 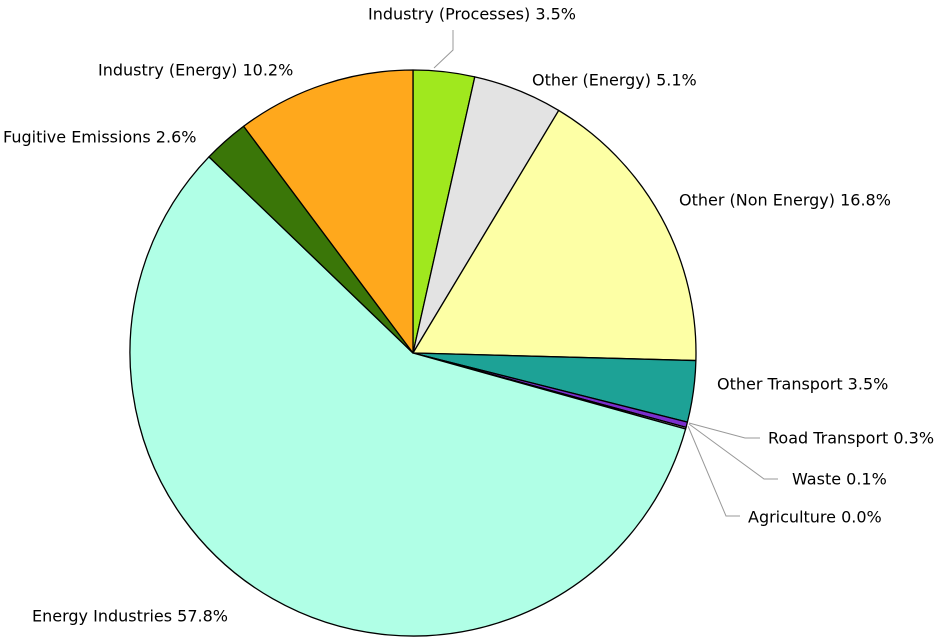 I want to click on pie-slice-other-non-energy, so click(x=554, y=235).